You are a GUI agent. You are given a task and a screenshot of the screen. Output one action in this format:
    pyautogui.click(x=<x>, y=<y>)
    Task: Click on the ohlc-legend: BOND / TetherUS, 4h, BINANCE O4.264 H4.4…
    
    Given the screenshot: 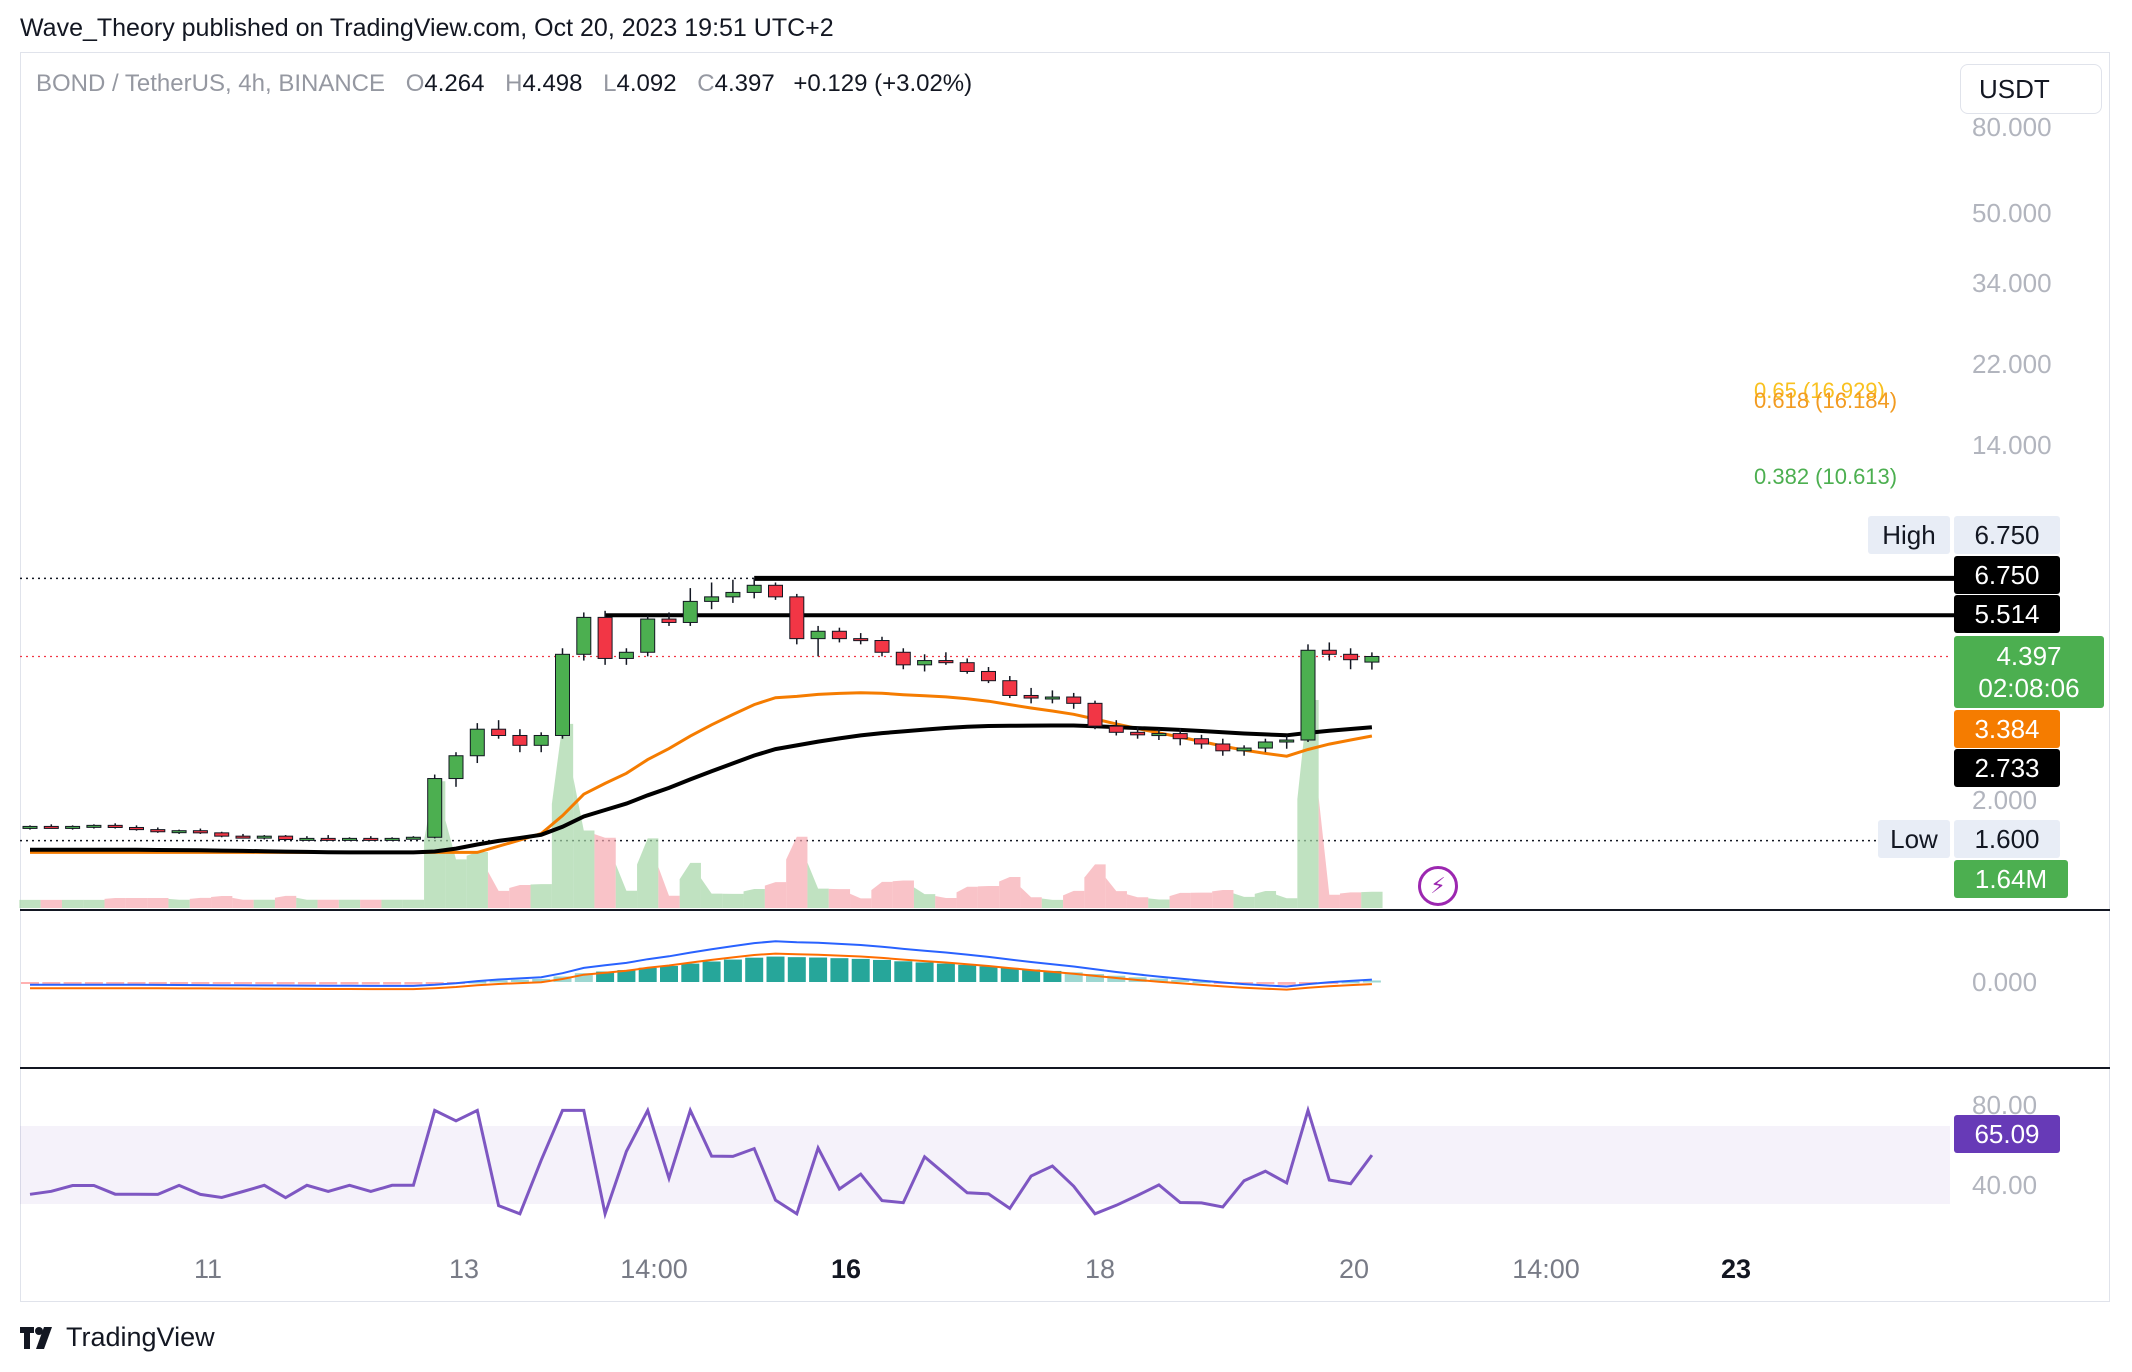 What is the action you would take?
    pyautogui.click(x=504, y=84)
    